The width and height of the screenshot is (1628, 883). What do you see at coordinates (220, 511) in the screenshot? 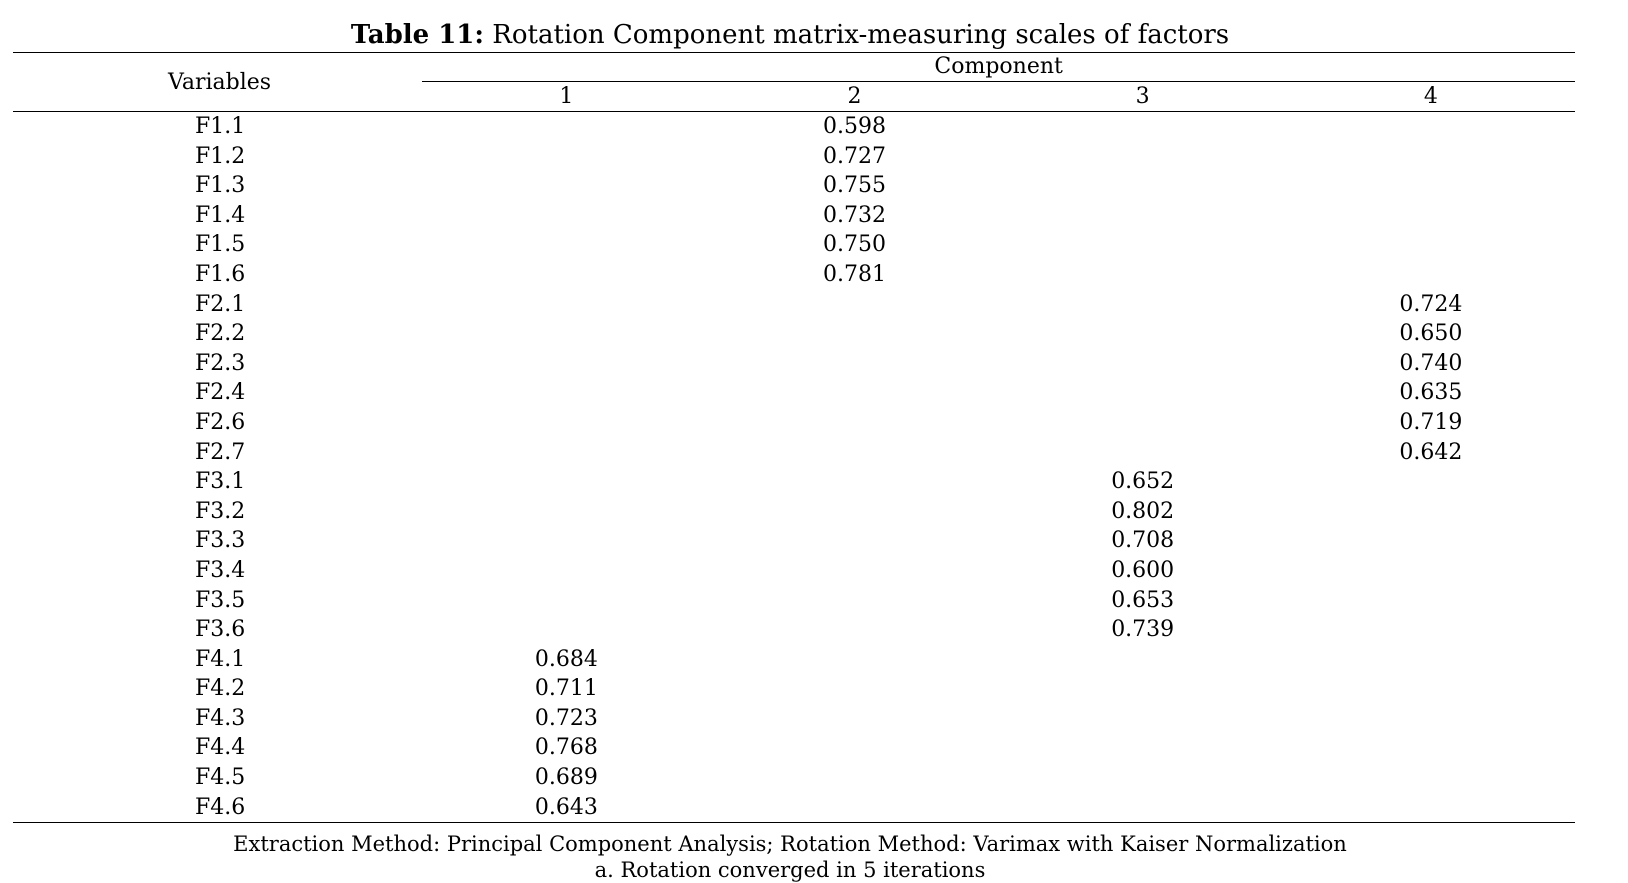
I see `variable-cell: F3.2` at bounding box center [220, 511].